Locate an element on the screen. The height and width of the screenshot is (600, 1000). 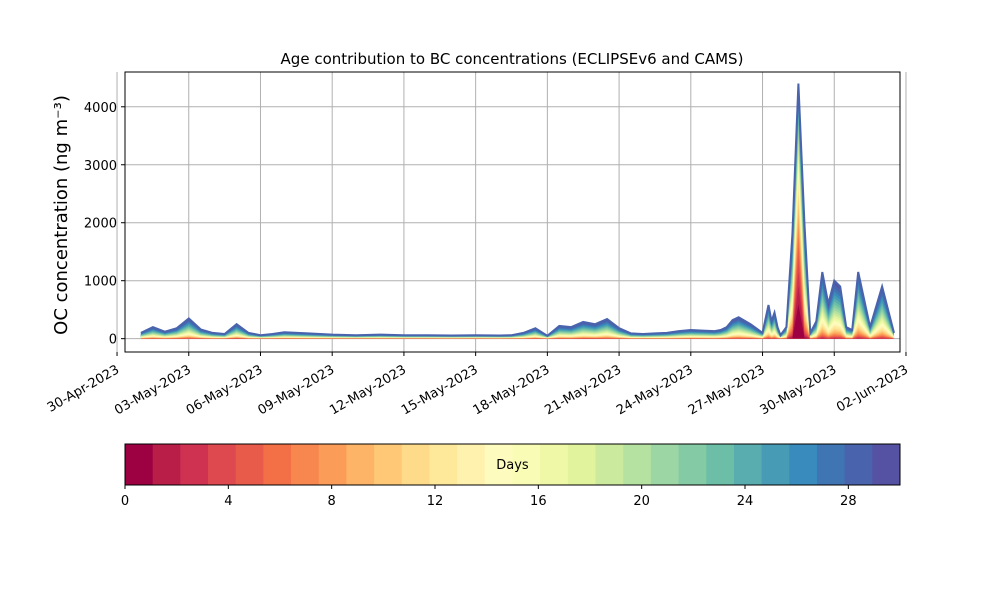
colorbar: 0 4 8 12 16 20 24 28 Days is located at coordinates (511, 476).